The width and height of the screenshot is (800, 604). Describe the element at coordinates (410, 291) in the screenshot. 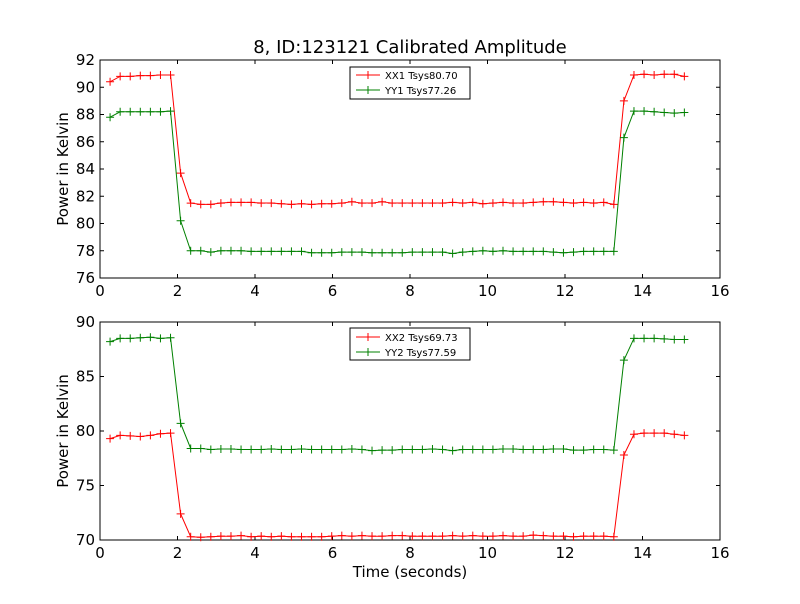

I see `x-tick-label: 8` at that location.